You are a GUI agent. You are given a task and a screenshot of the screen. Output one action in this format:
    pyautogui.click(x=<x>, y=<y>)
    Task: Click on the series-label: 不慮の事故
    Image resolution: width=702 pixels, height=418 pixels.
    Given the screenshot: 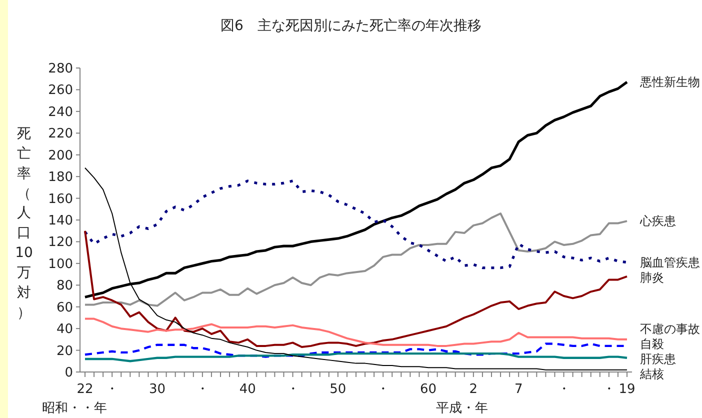 What is the action you would take?
    pyautogui.click(x=670, y=329)
    